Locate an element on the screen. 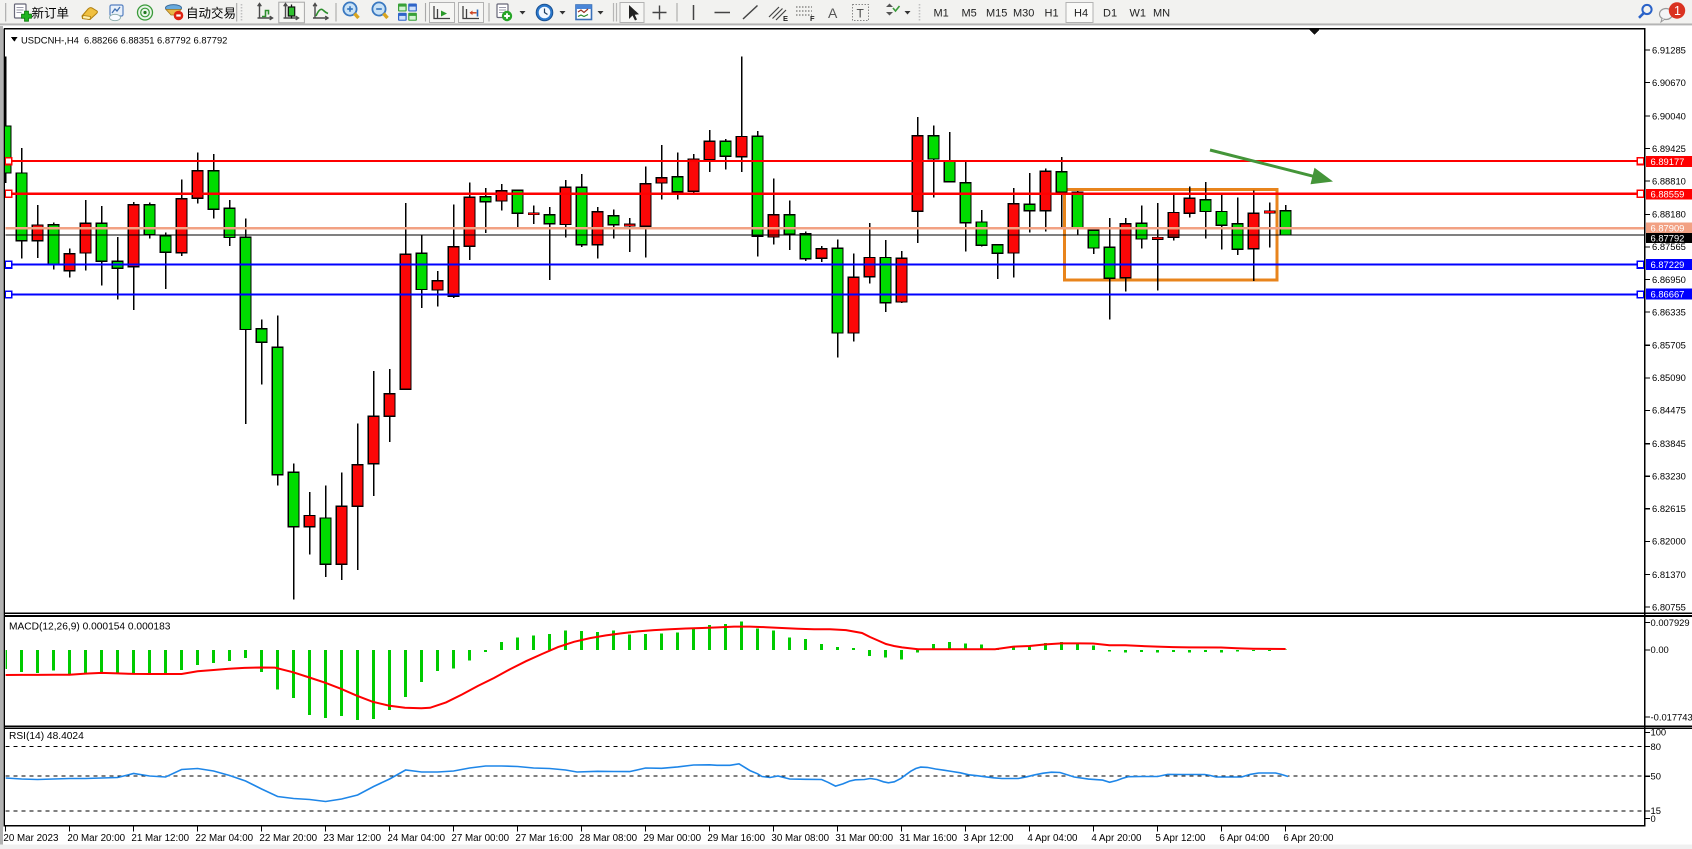  svg-text: 6.81370 is located at coordinates (1669, 574).